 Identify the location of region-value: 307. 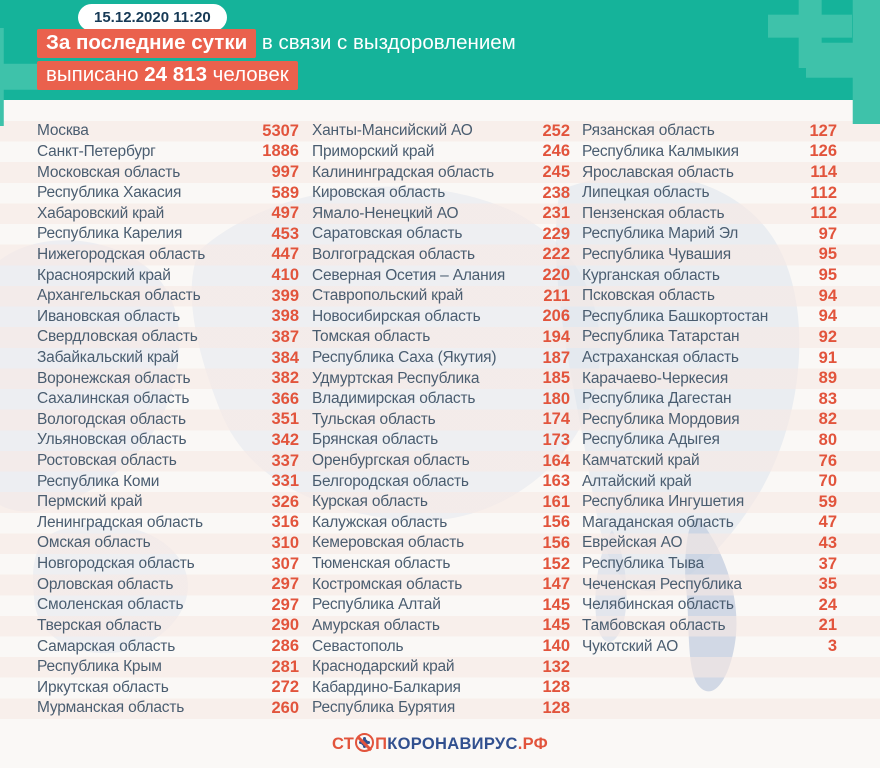
(285, 563).